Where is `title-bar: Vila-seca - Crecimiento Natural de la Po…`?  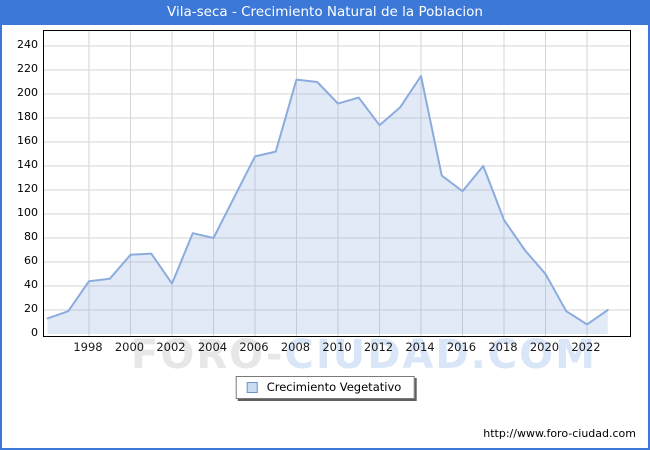
title-bar: Vila-seca - Crecimiento Natural de la Po… is located at coordinates (325, 12).